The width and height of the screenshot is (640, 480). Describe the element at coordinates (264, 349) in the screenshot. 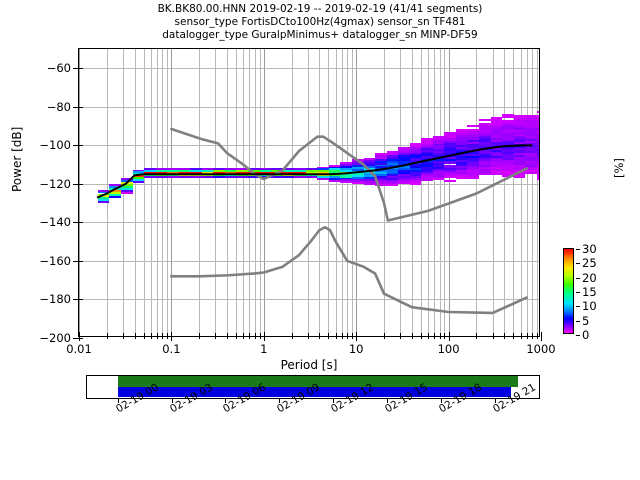

I see `x-axis-tick-label: 1` at that location.